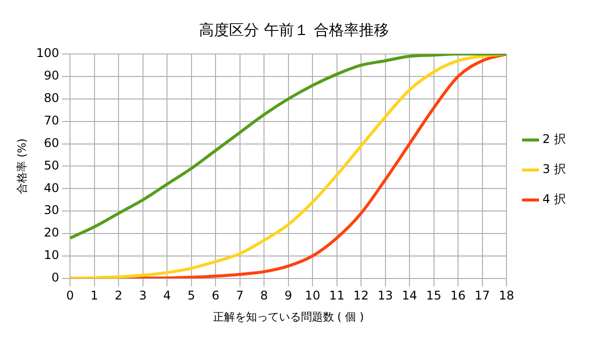 The height and width of the screenshot is (340, 604). I want to click on y-tick-label: 60, so click(52, 143).